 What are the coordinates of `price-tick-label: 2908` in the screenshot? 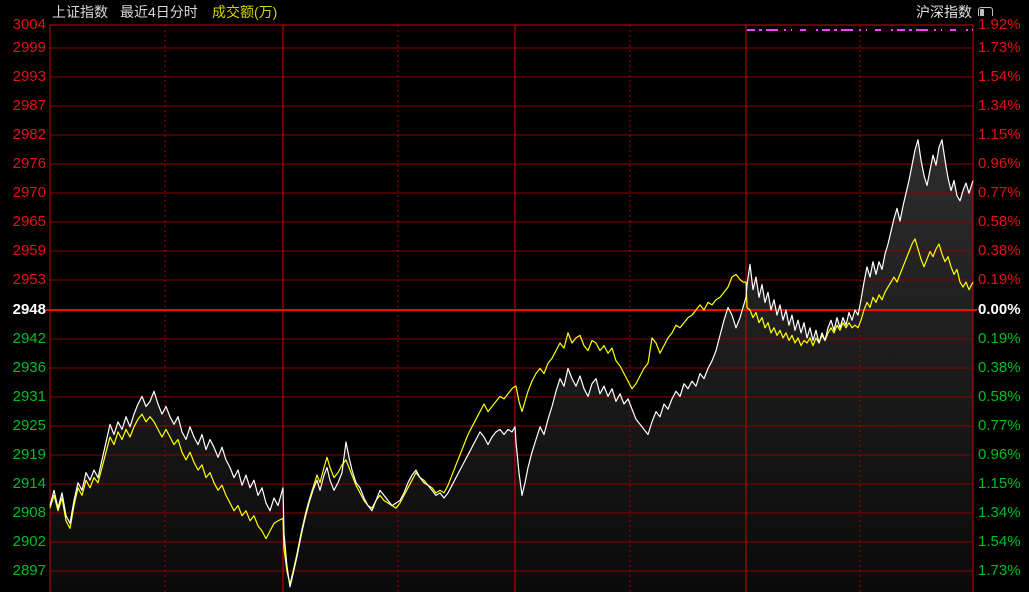 It's located at (23, 513).